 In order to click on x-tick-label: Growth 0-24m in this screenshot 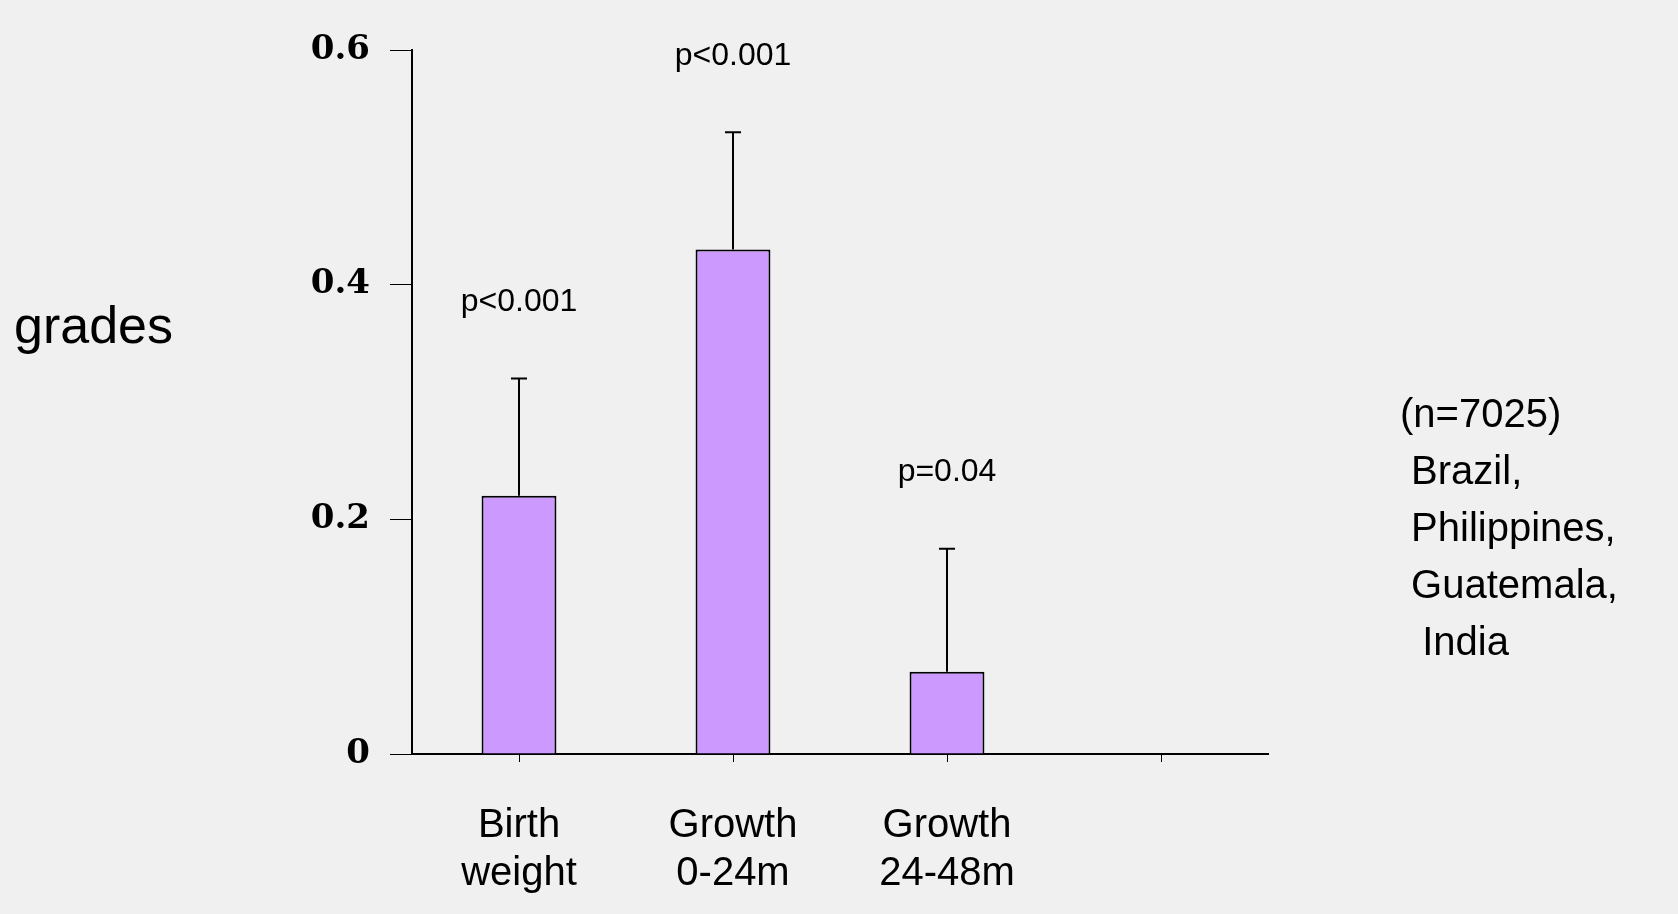, I will do `click(733, 847)`.